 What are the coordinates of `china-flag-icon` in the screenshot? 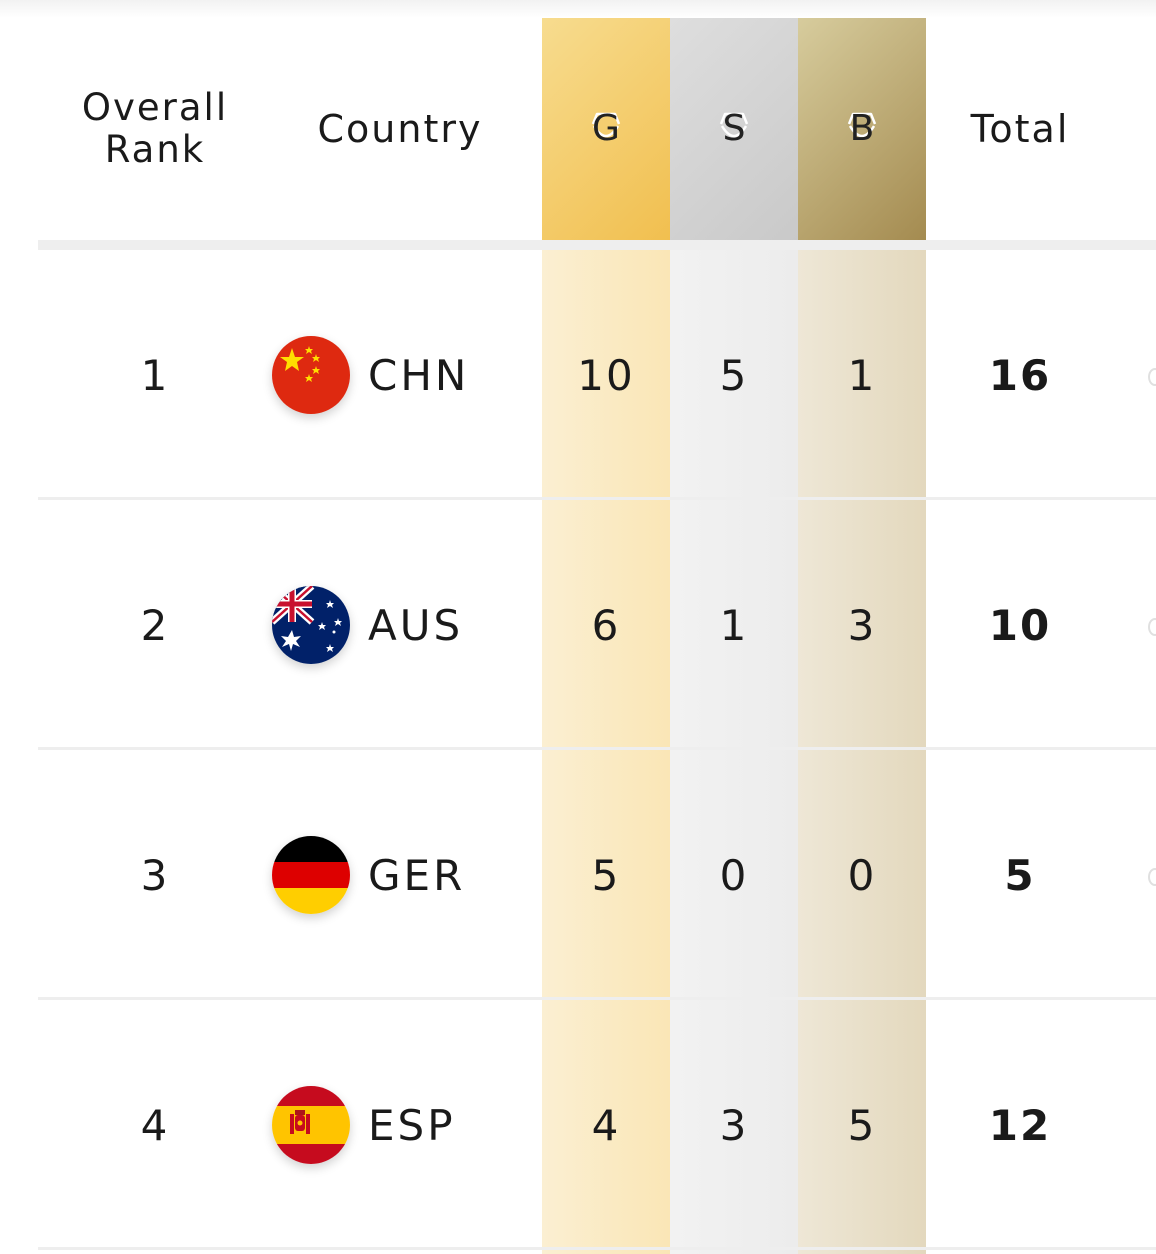 It's located at (311, 375).